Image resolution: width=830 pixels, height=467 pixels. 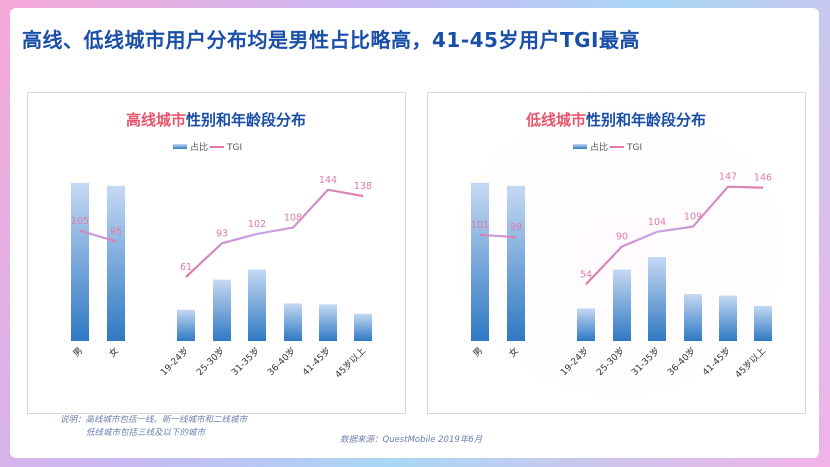 I want to click on tgi-label-6: 147, so click(x=728, y=177).